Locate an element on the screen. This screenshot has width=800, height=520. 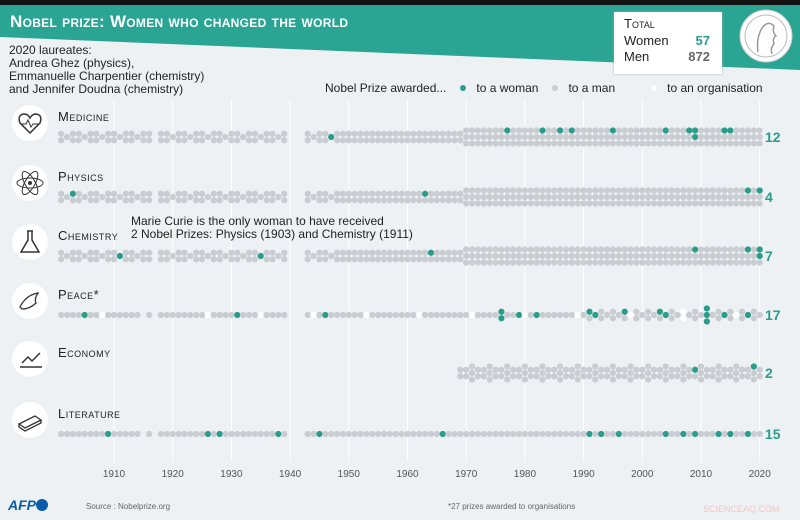
category-label: Economy is located at coordinates (84, 352).